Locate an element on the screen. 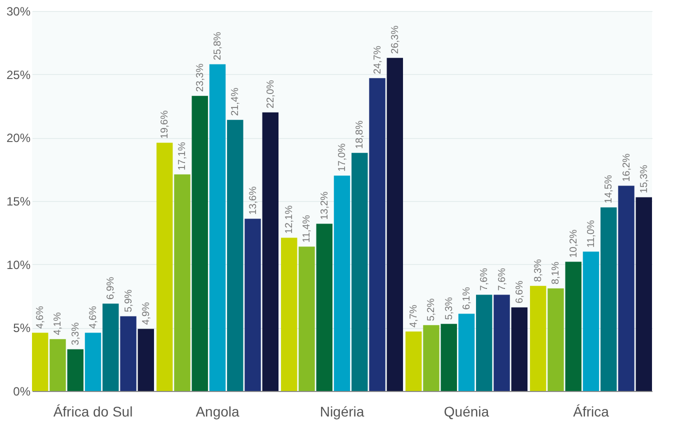 This screenshot has height=436, width=683. data-label: 14,5% is located at coordinates (609, 189).